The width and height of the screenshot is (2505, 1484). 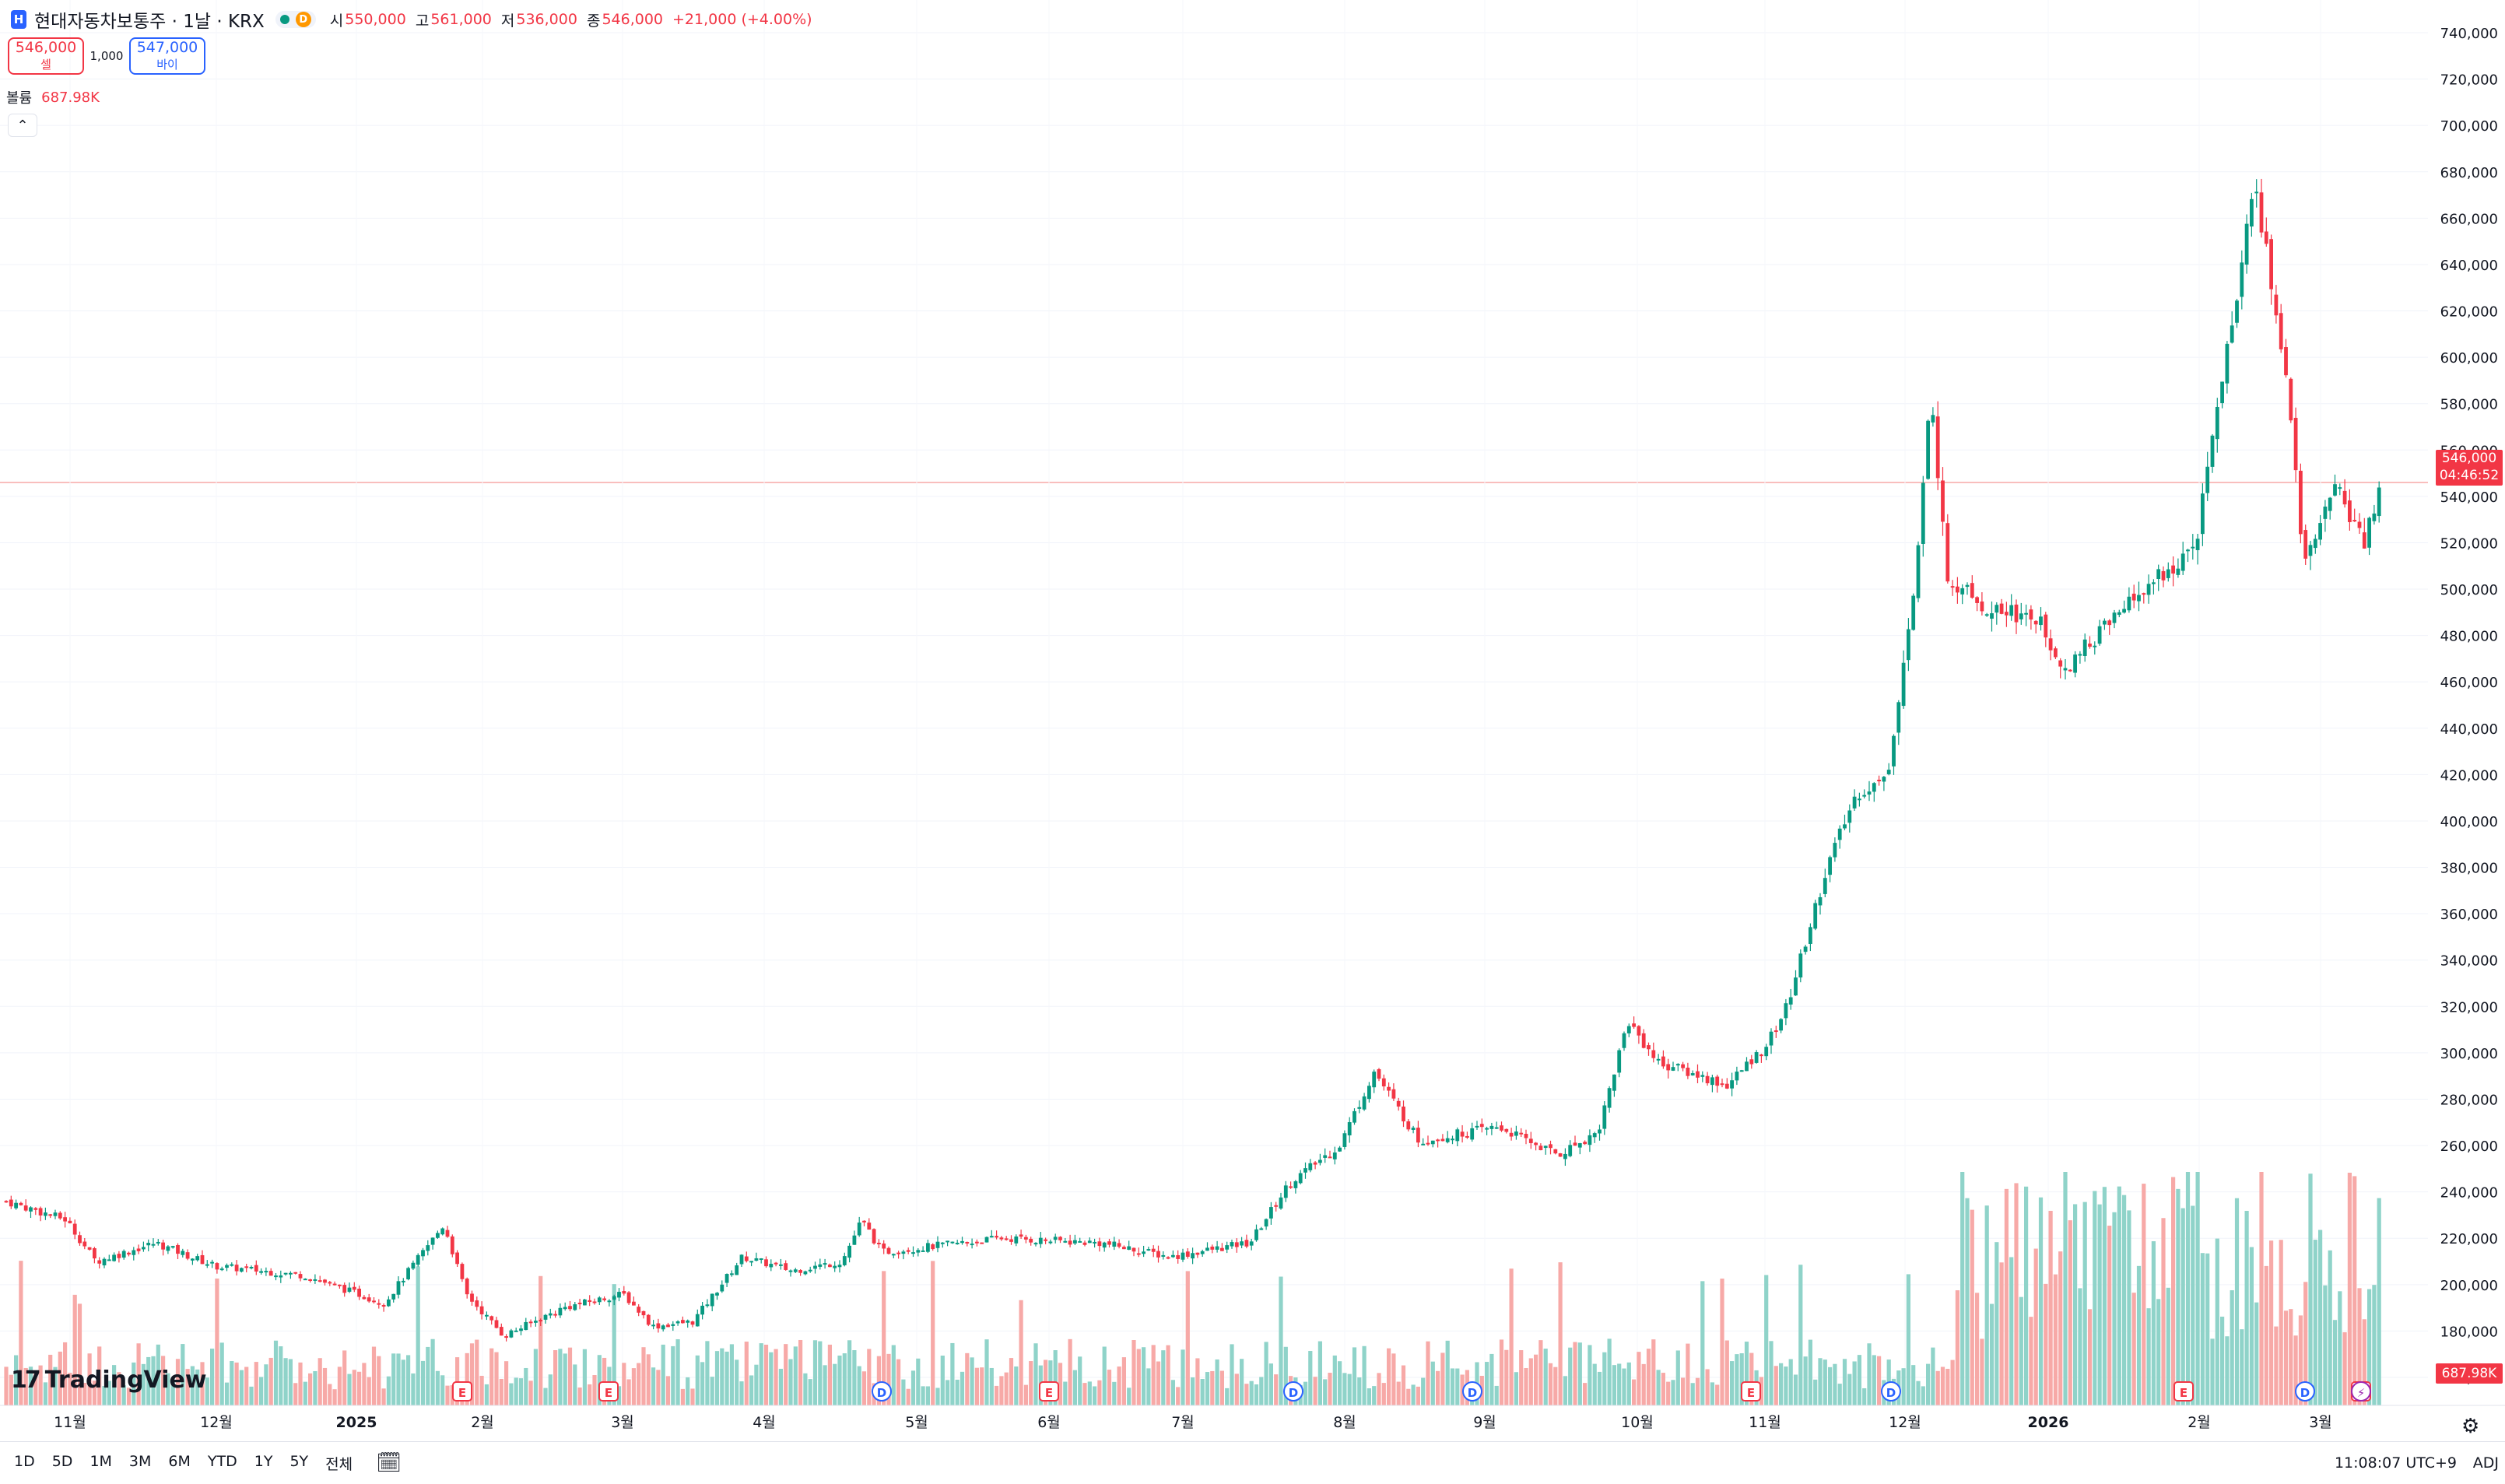 I want to click on symbol-logo-icon: H, so click(x=18, y=19).